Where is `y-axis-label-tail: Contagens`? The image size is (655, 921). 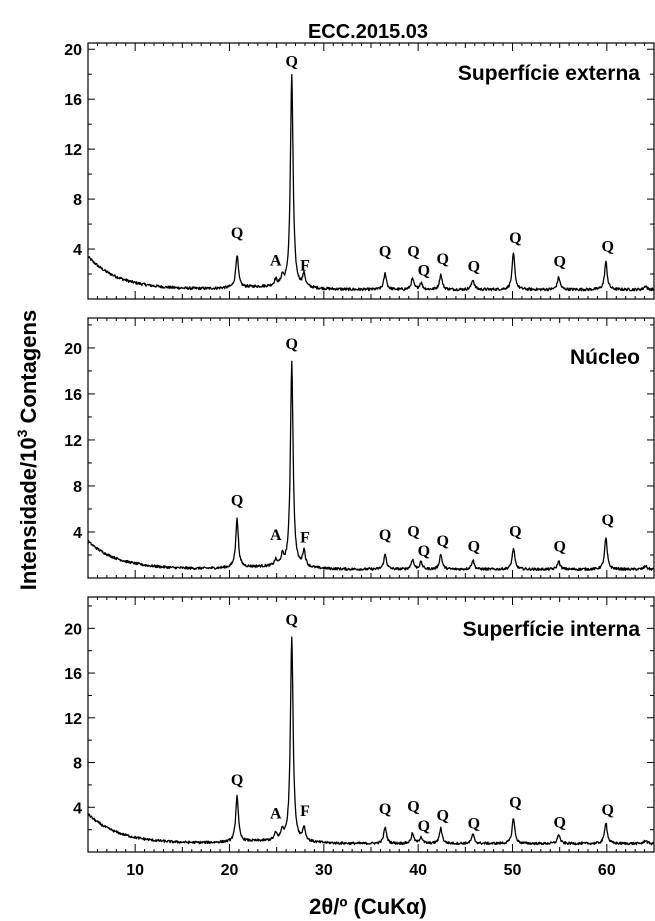 y-axis-label-tail: Contagens is located at coordinates (28, 370).